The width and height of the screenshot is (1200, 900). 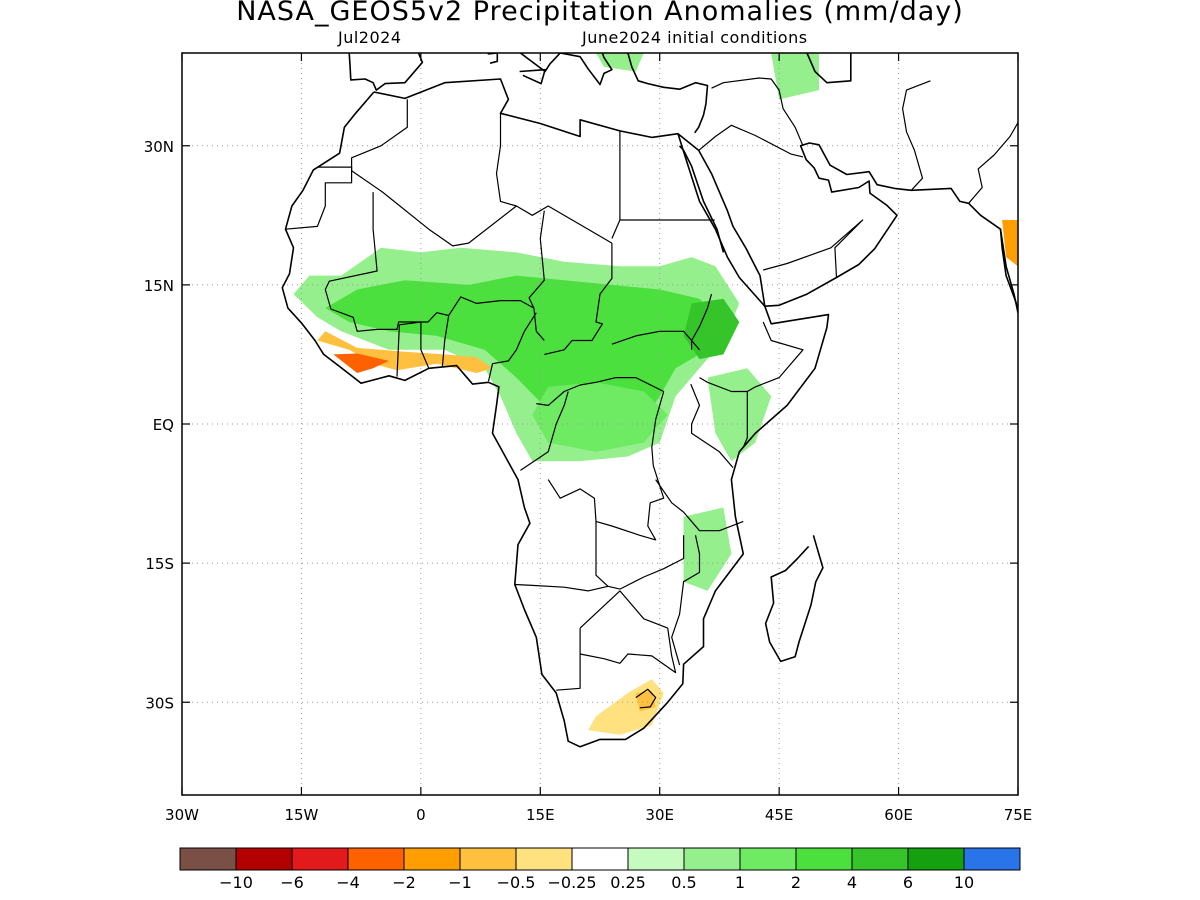 I want to click on border-iraq-iran, so click(x=757, y=112).